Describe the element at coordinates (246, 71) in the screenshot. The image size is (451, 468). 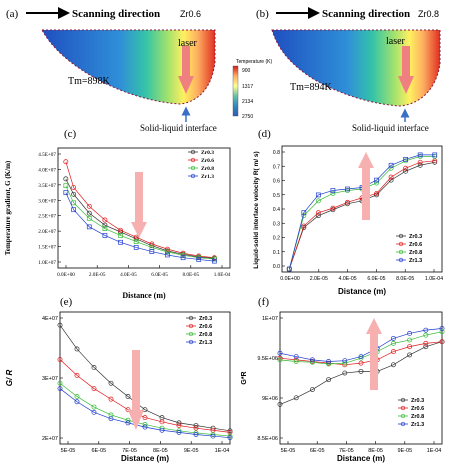
I see `colorbar-tick: 900` at that location.